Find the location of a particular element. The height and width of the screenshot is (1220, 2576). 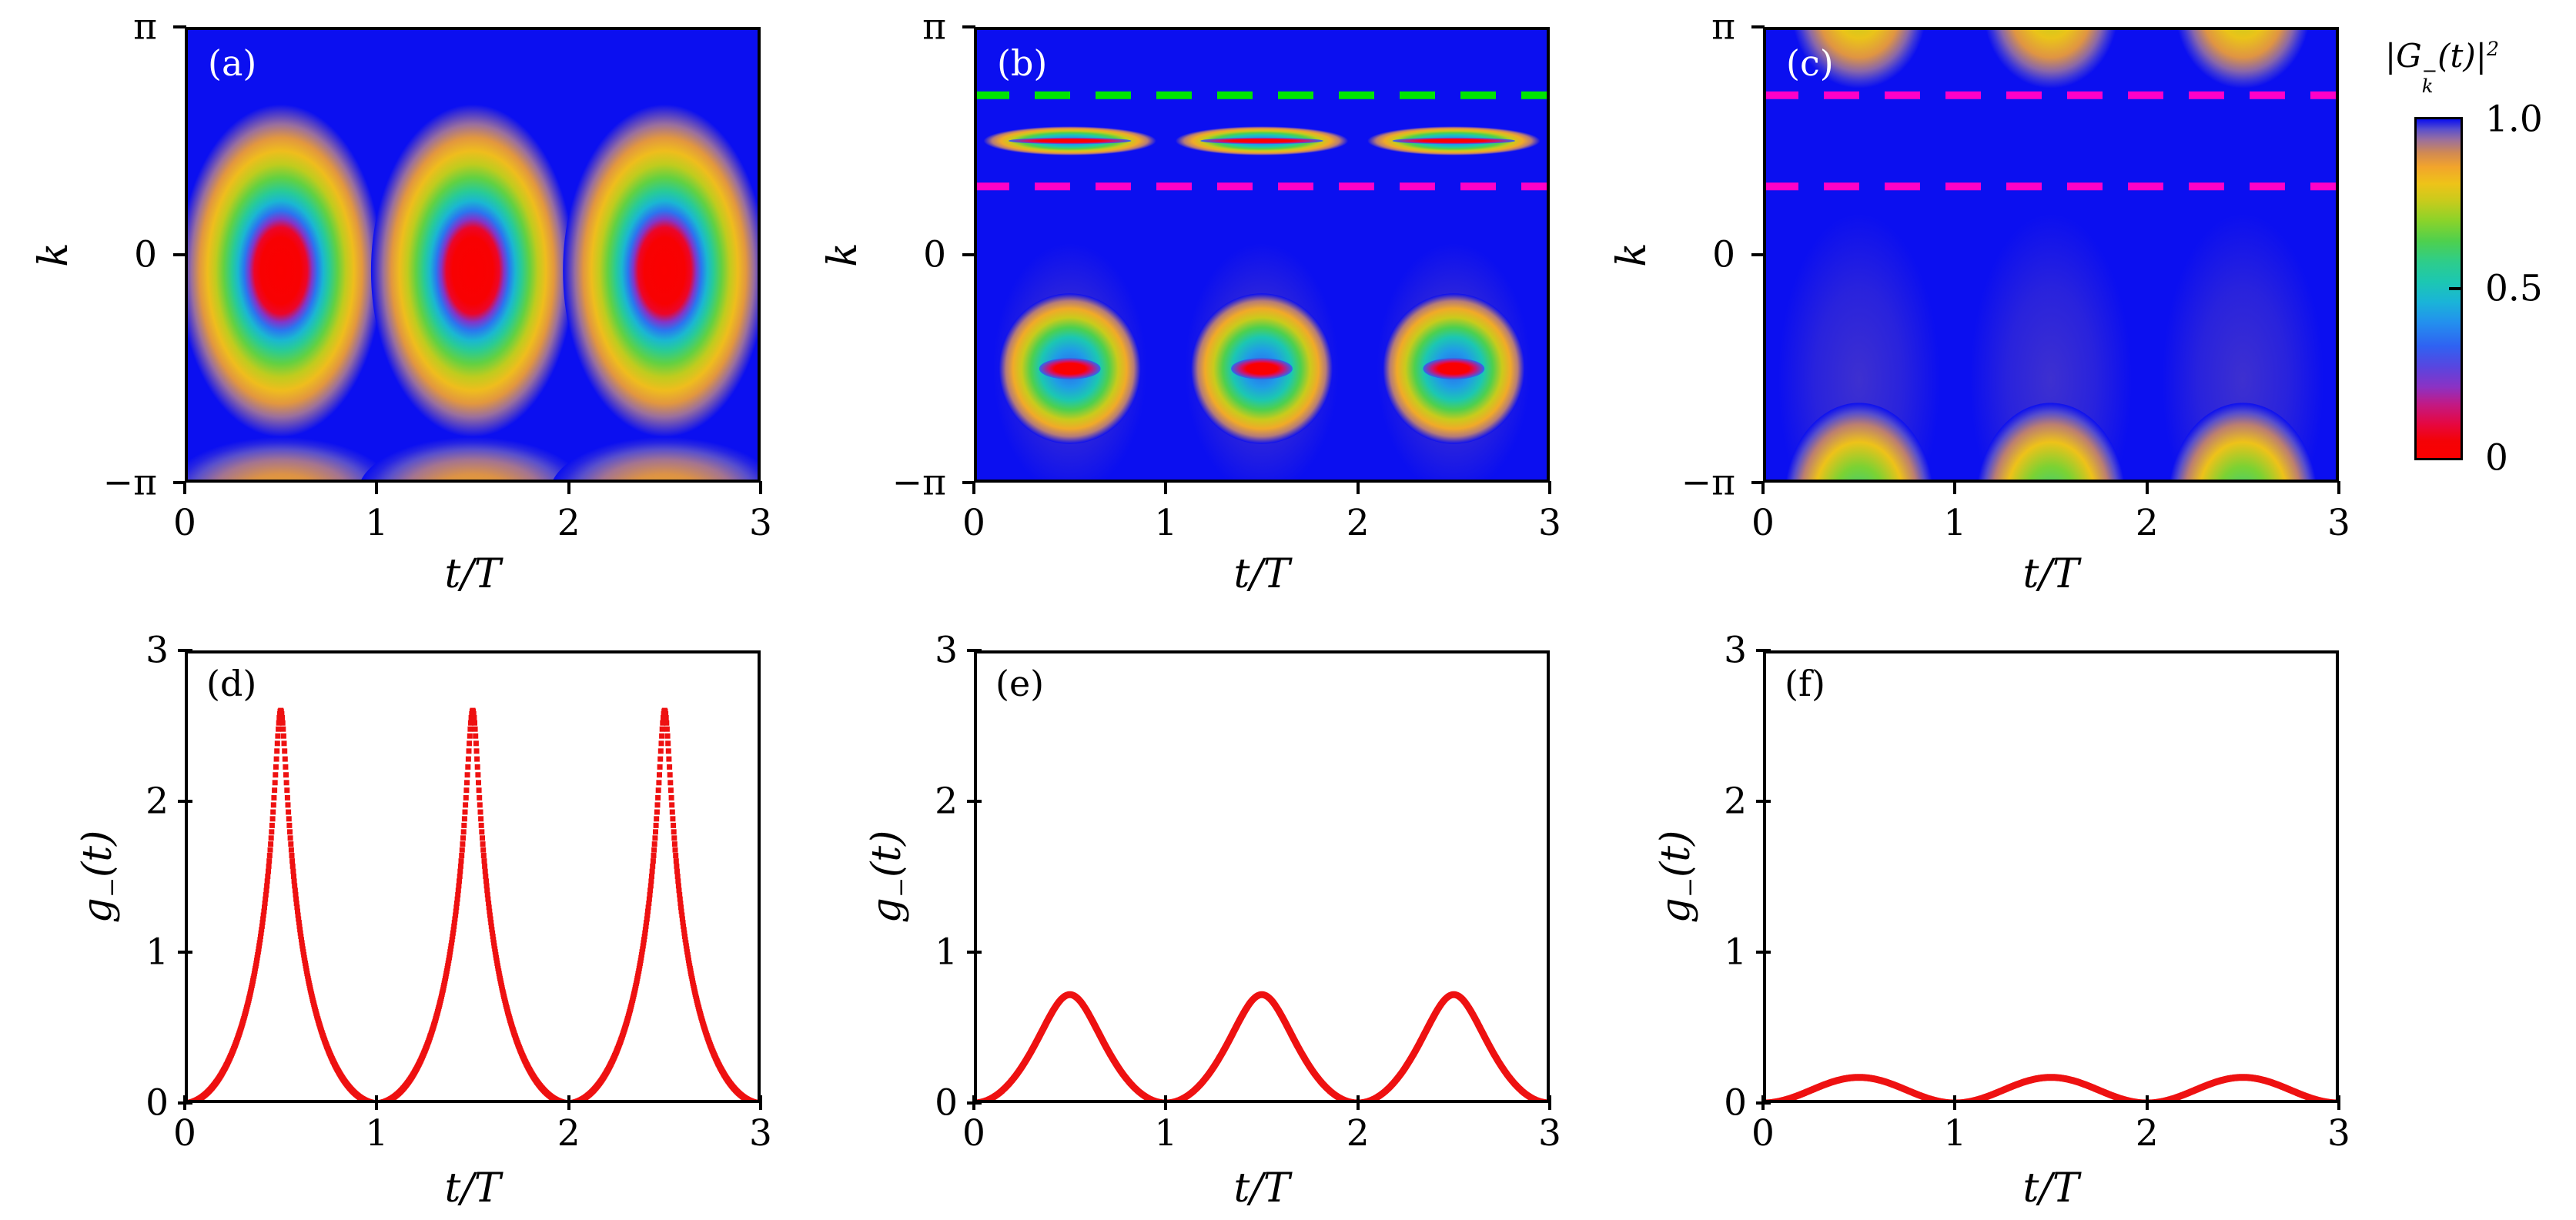

line-panel-d: (d) is located at coordinates (473, 877).